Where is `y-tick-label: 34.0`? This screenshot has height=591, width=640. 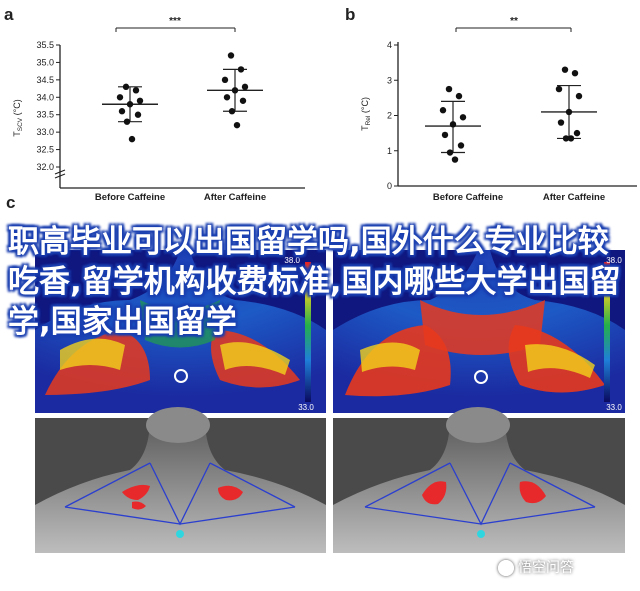 y-tick-label: 34.0 is located at coordinates (45, 97).